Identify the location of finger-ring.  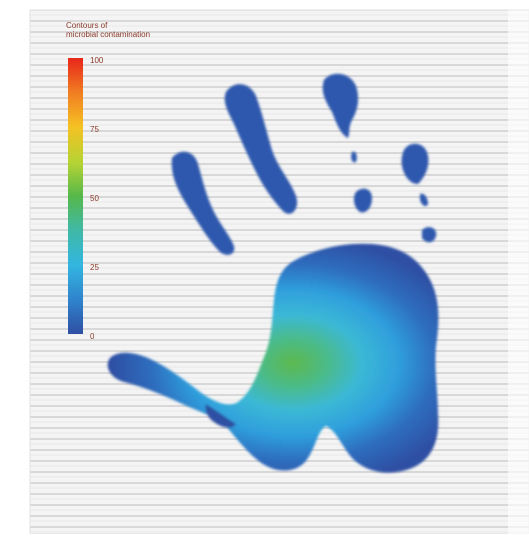
(340, 105).